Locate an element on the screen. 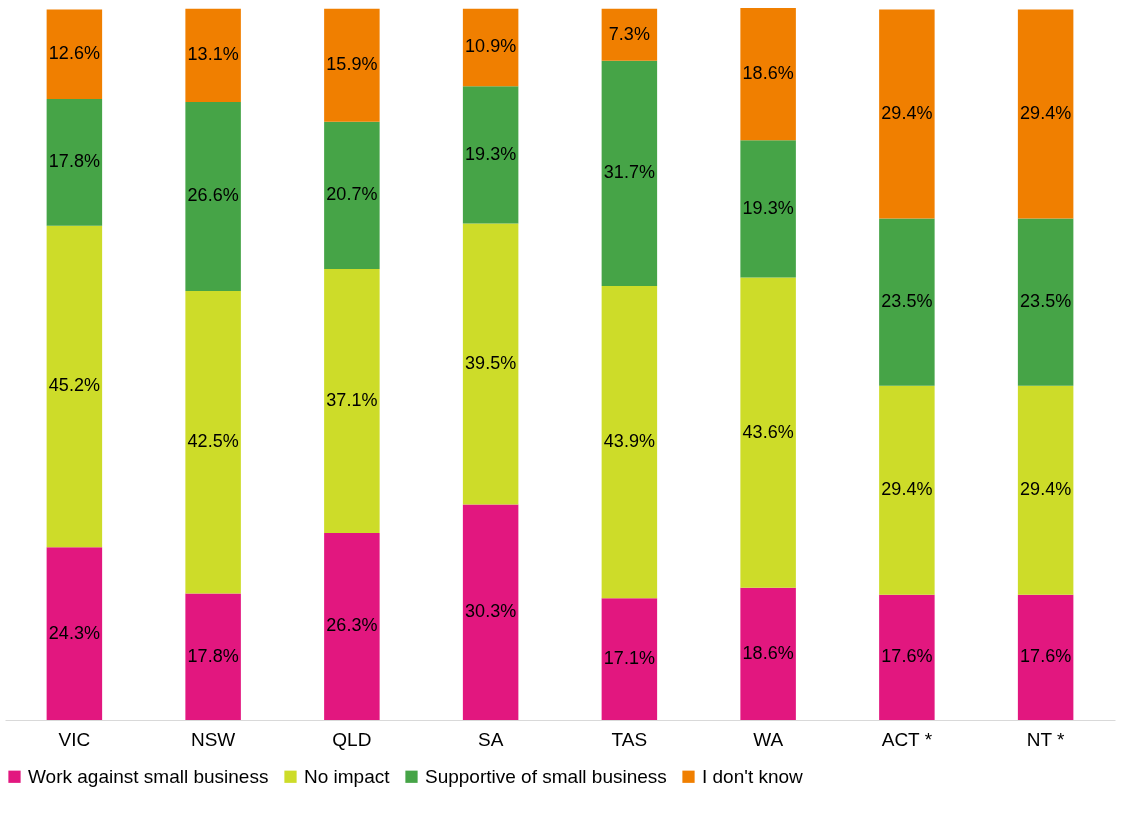 This screenshot has width=1128, height=813. data-label: 31.7% is located at coordinates (629, 172).